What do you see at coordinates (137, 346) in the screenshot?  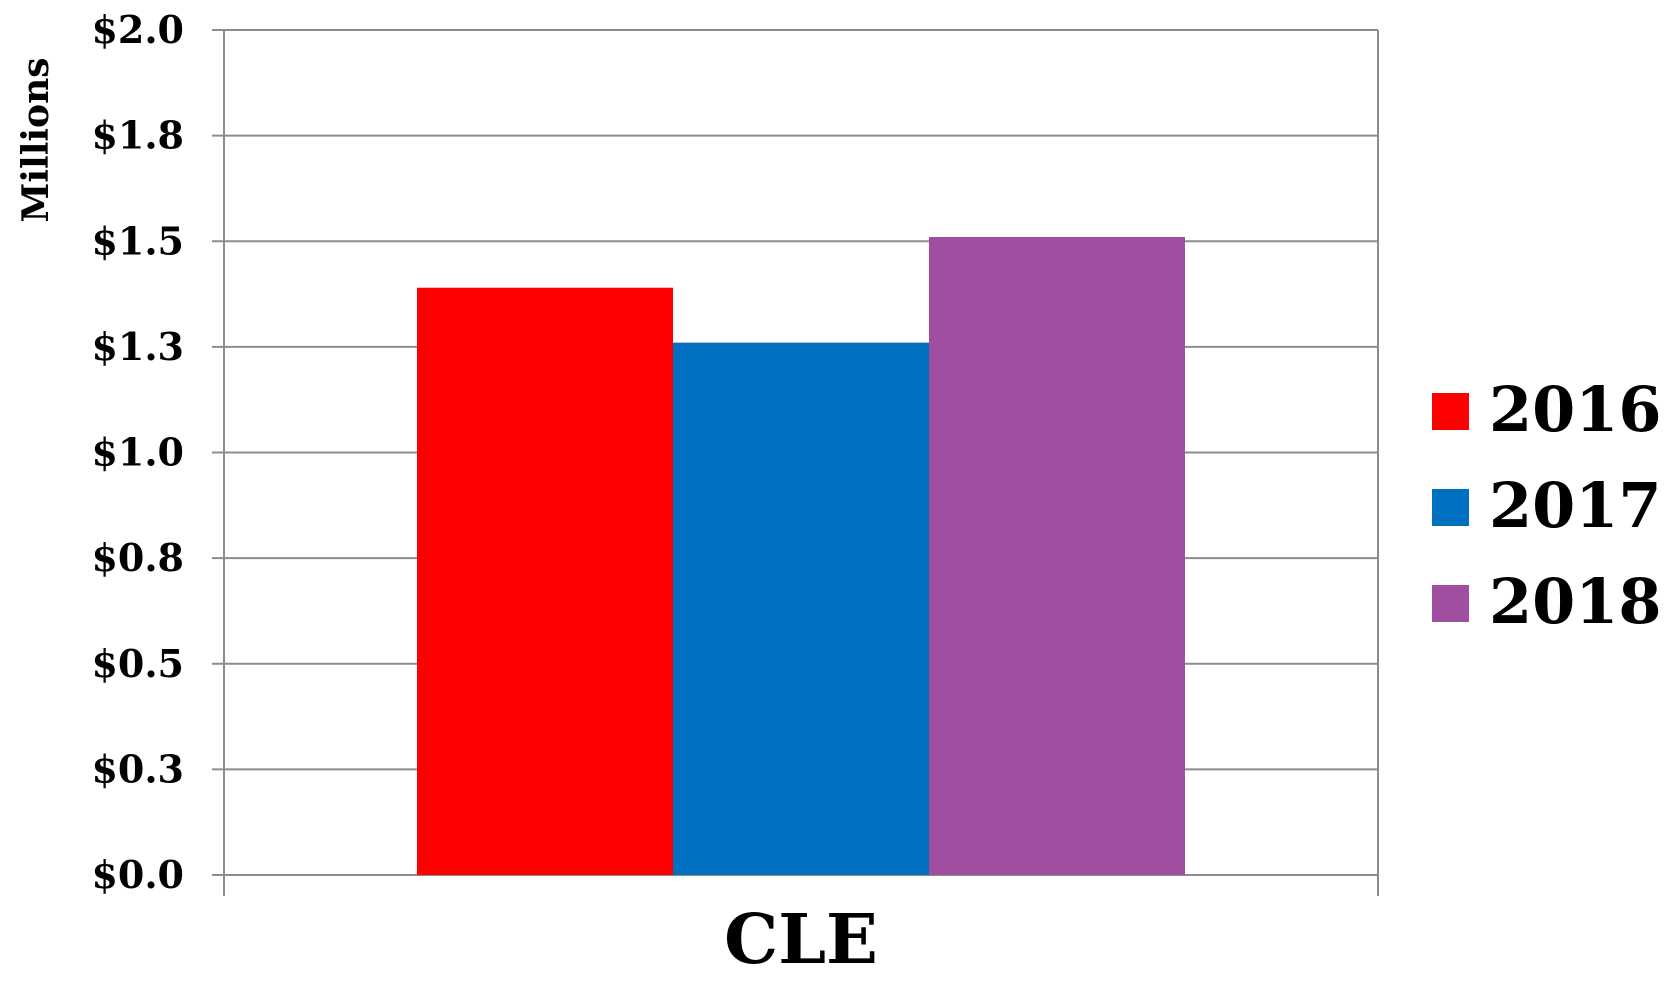 I see `y-tick-label: $1.3` at bounding box center [137, 346].